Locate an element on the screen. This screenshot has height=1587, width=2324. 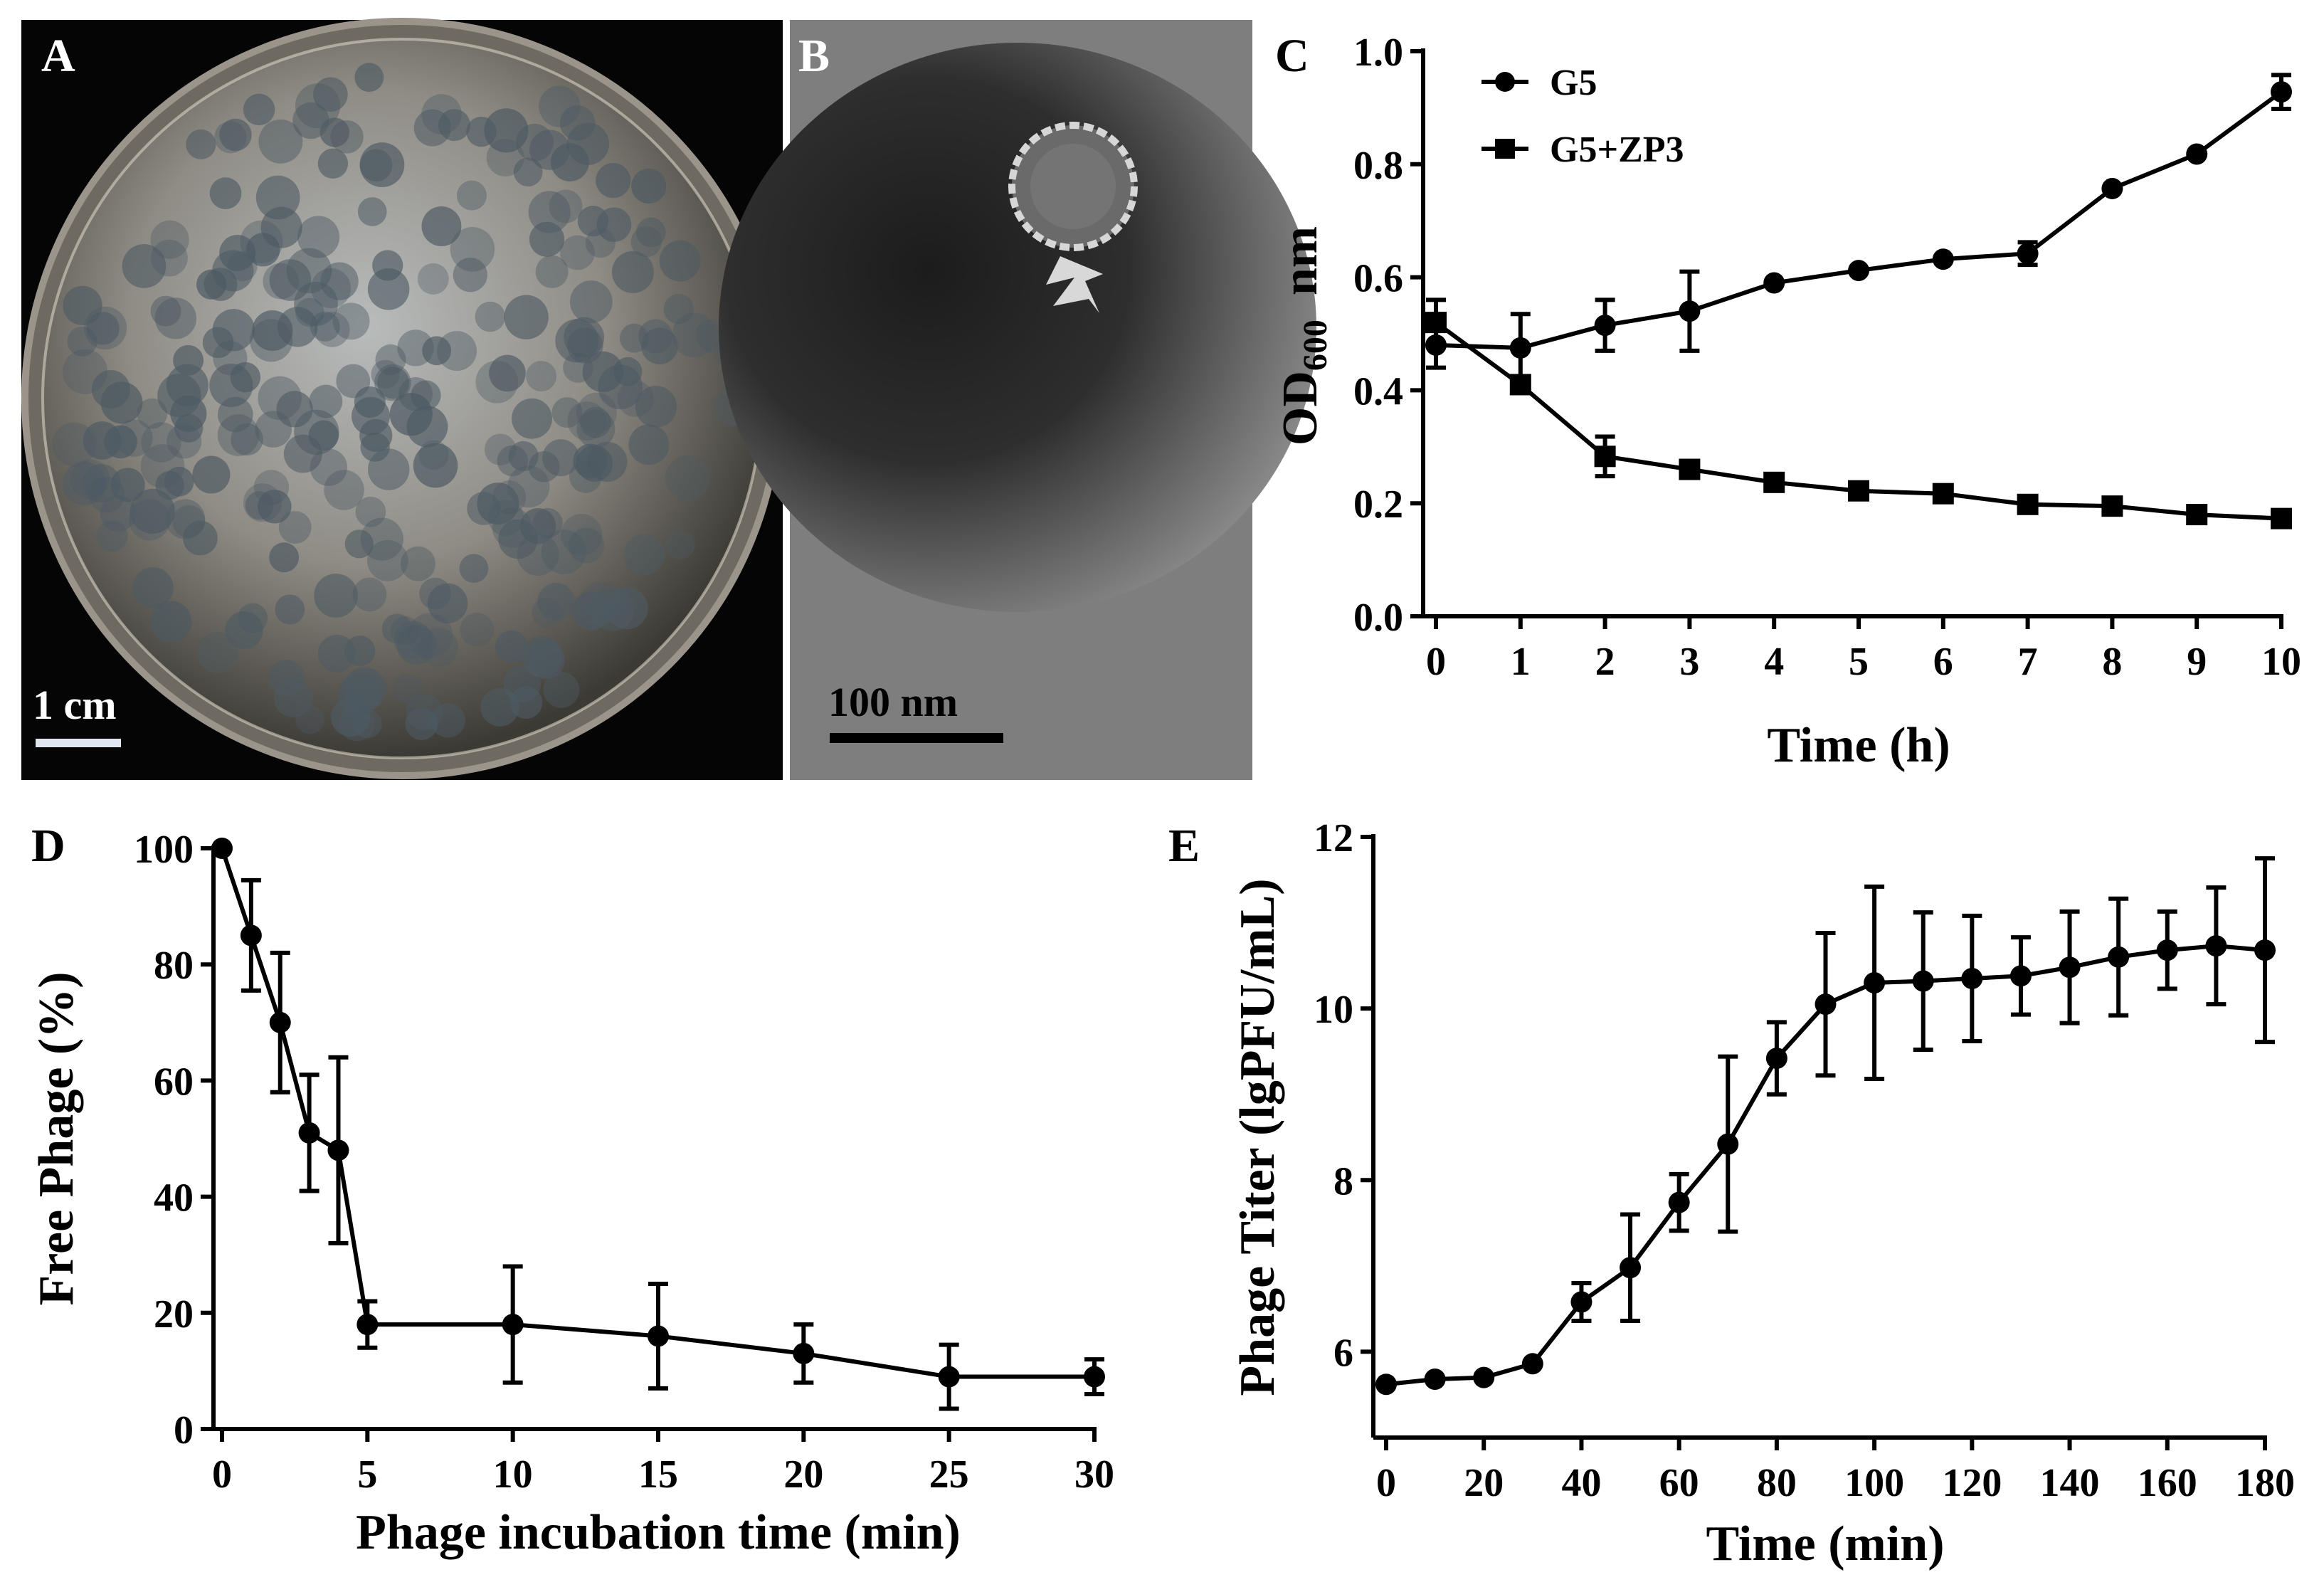
chart-c-y-tick-label: 0.4 is located at coordinates (1378, 391).